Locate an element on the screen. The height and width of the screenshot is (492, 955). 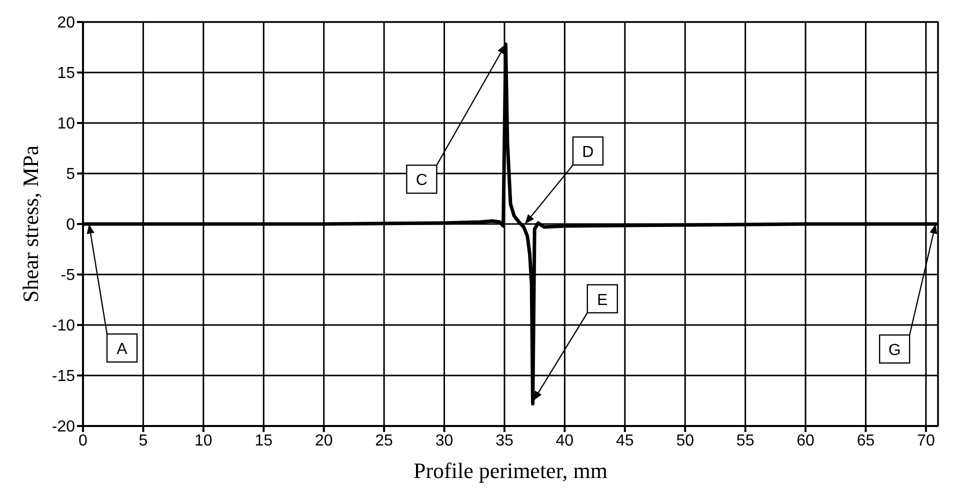
x-tick-label: 15 is located at coordinates (263, 441).